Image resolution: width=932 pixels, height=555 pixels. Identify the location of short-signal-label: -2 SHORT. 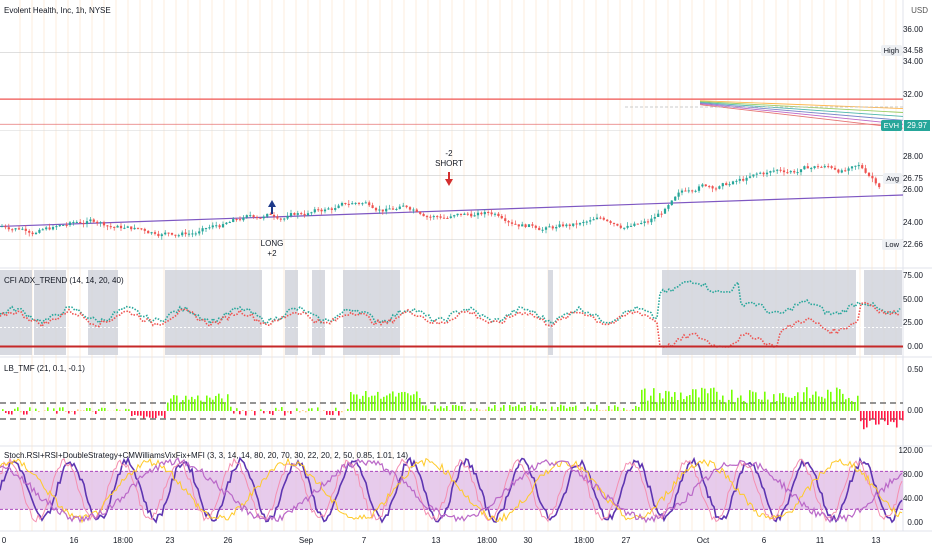
(449, 159).